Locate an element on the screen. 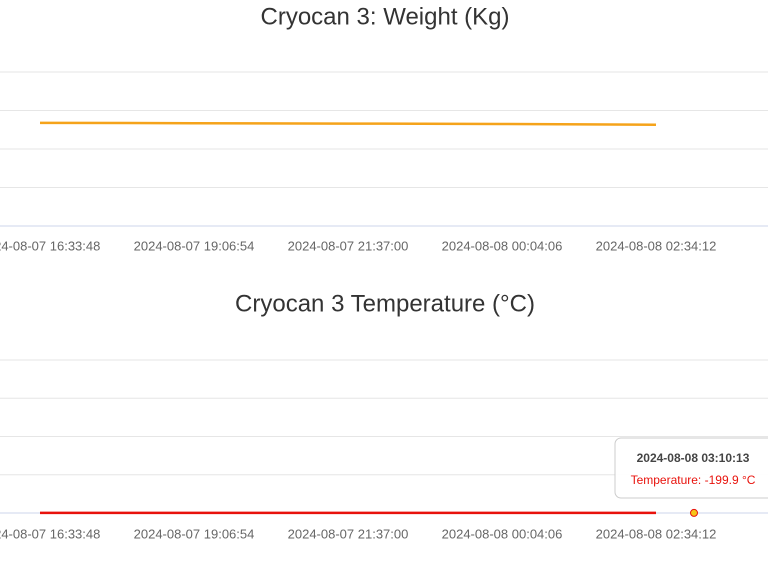 The image size is (768, 562). chart-title: Cryocan 3 Temperature (°C) is located at coordinates (385, 303).